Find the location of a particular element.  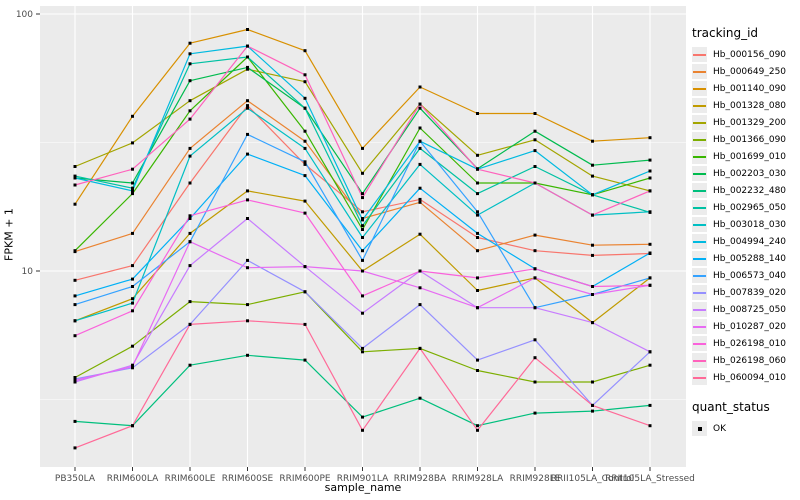

legend-item-label: Hb_007839_020 is located at coordinates (750, 292).